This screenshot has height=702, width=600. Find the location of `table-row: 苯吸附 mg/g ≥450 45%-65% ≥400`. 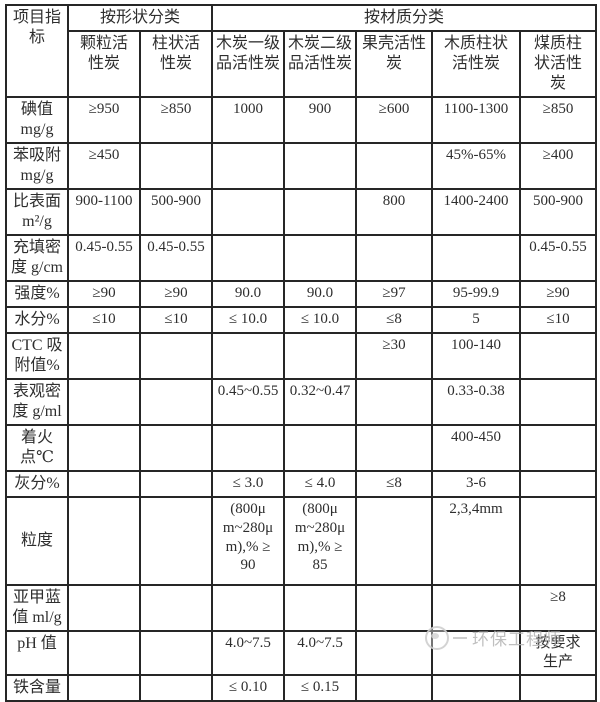

table-row: 苯吸附 mg/g ≥450 45%-65% ≥400 is located at coordinates (301, 166).